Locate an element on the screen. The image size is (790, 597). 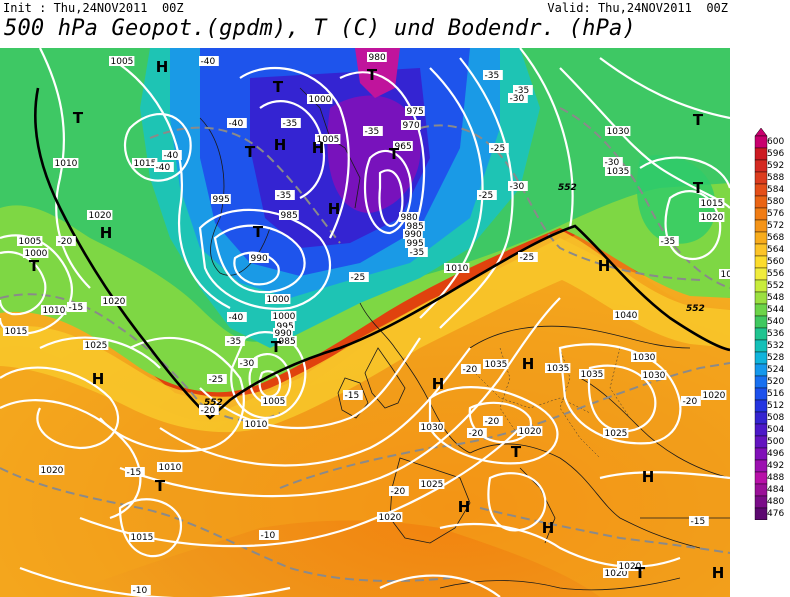
isobar-label: 995 is located at coordinates (415, 243).